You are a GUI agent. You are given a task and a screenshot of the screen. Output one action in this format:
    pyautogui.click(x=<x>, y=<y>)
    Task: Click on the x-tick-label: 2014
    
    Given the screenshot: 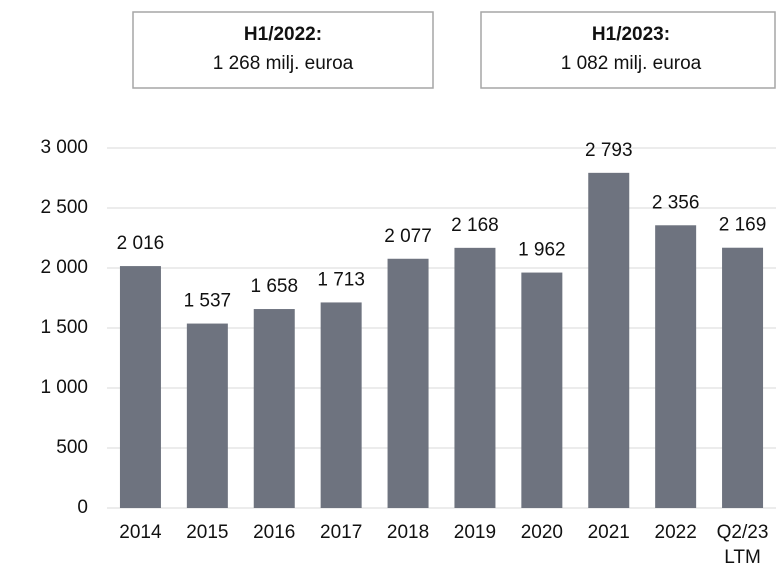 What is the action you would take?
    pyautogui.click(x=140, y=532)
    